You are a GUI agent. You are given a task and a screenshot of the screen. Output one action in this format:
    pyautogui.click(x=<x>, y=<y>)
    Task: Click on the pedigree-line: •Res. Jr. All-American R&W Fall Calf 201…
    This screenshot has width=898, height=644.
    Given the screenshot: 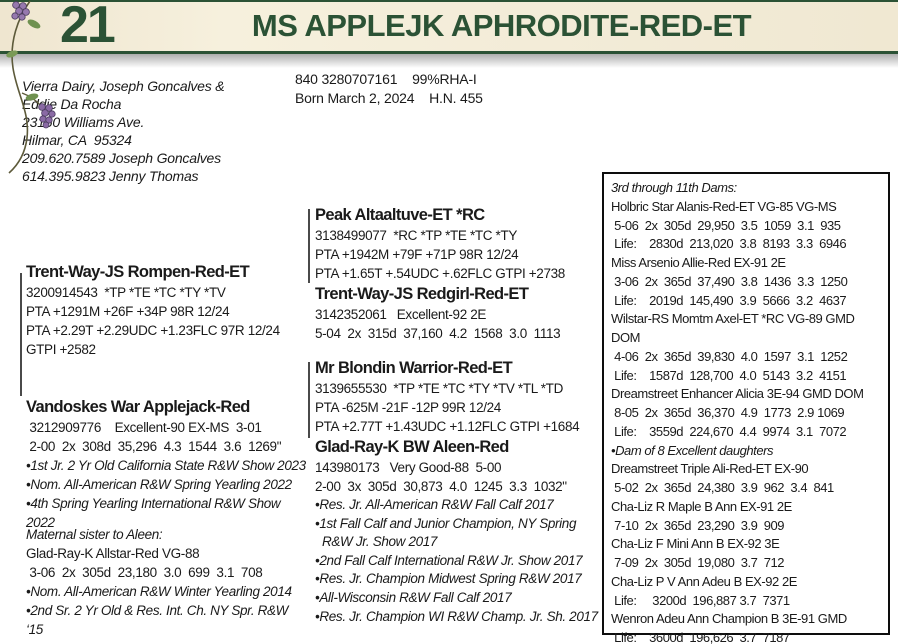 What is the action you would take?
    pyautogui.click(x=434, y=504)
    